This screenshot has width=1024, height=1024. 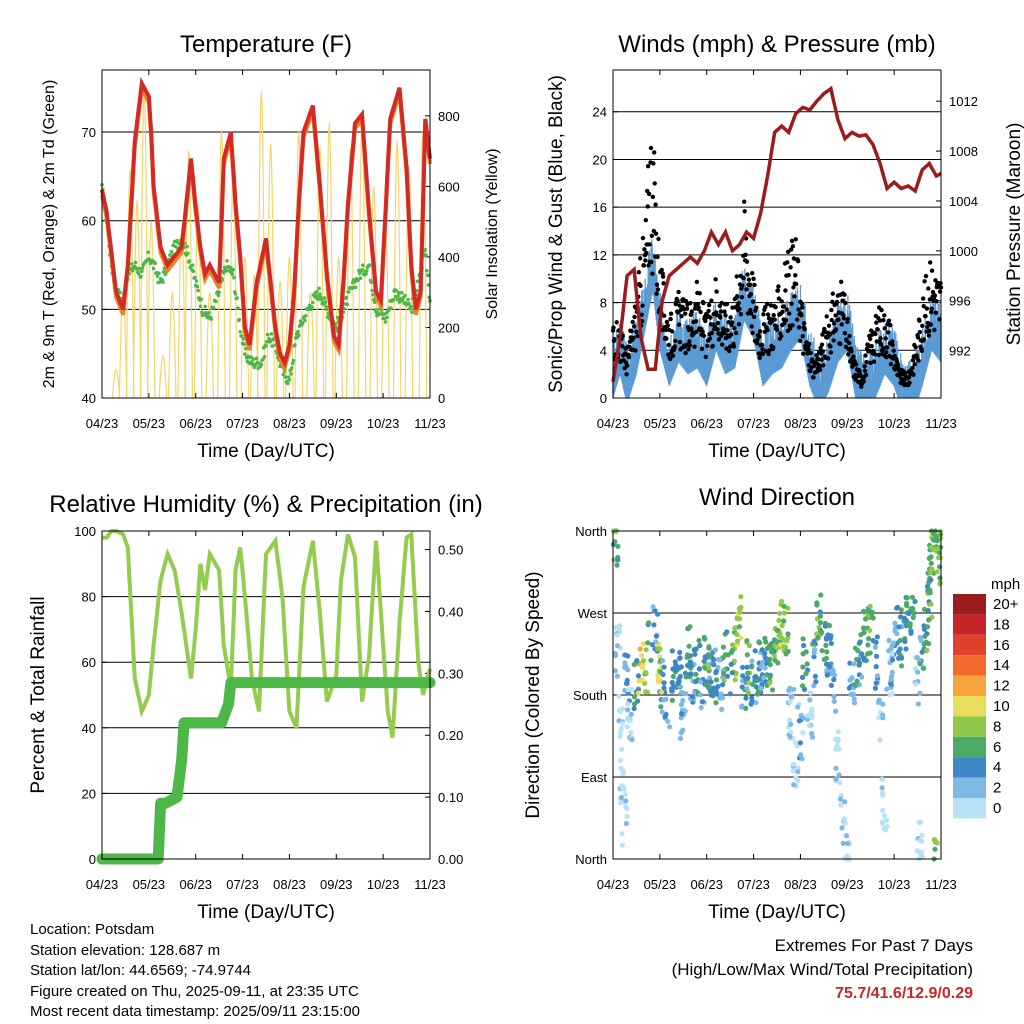 What do you see at coordinates (449, 327) in the screenshot?
I see `y2-tick-label: 200` at bounding box center [449, 327].